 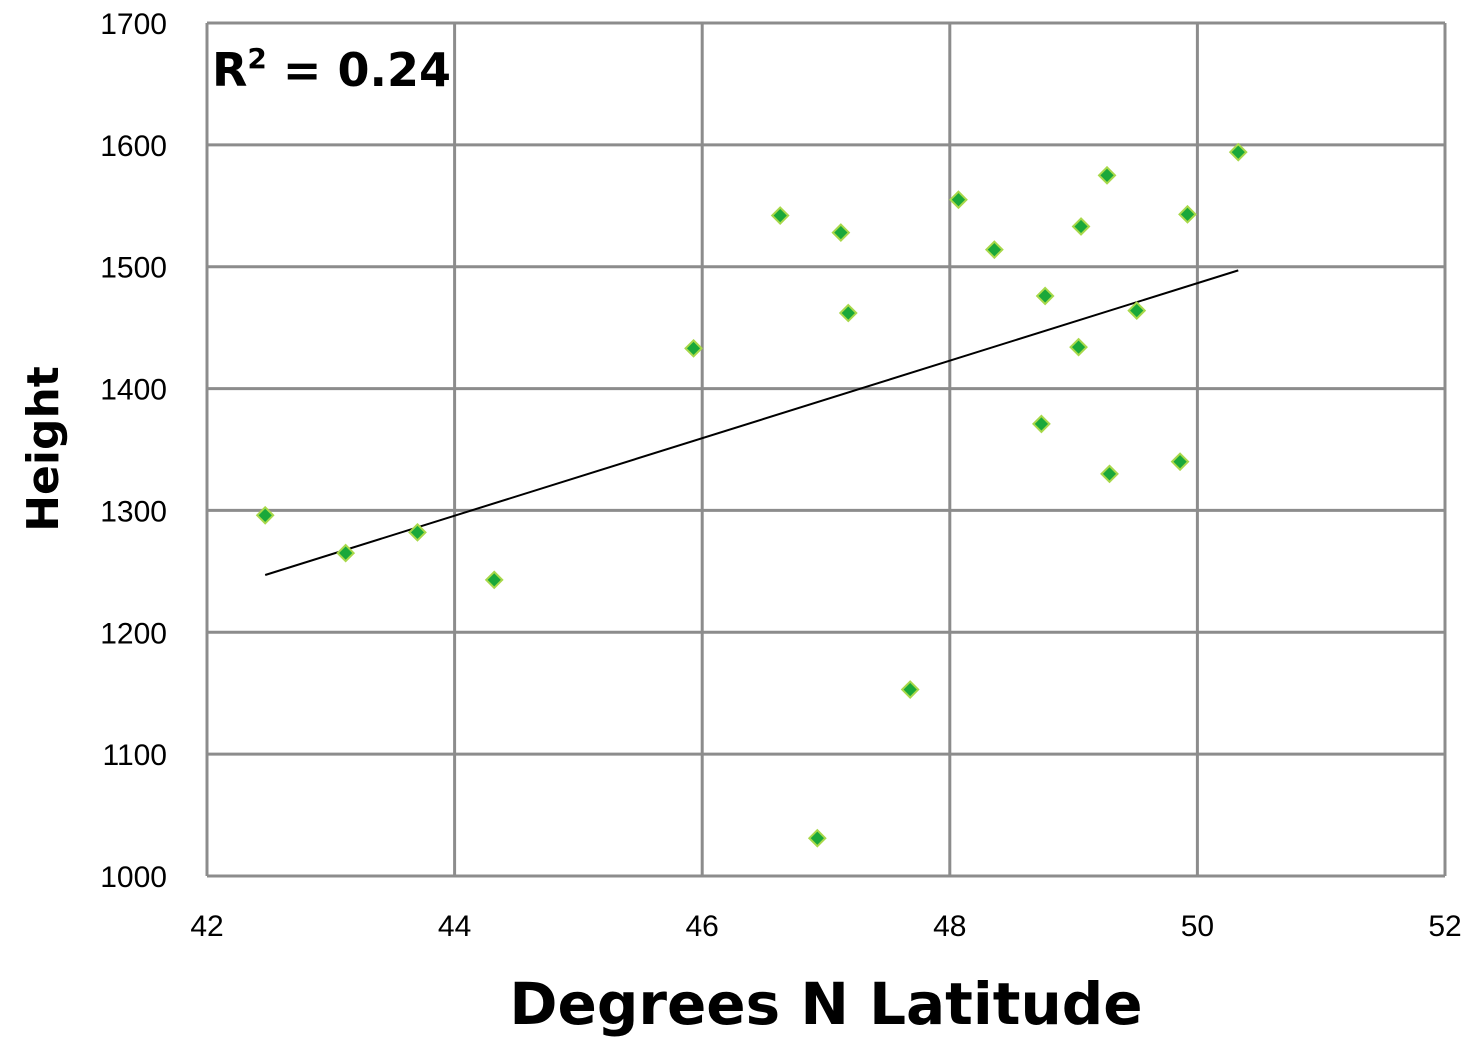 I want to click on y-tick-label: 1000, so click(x=133, y=877).